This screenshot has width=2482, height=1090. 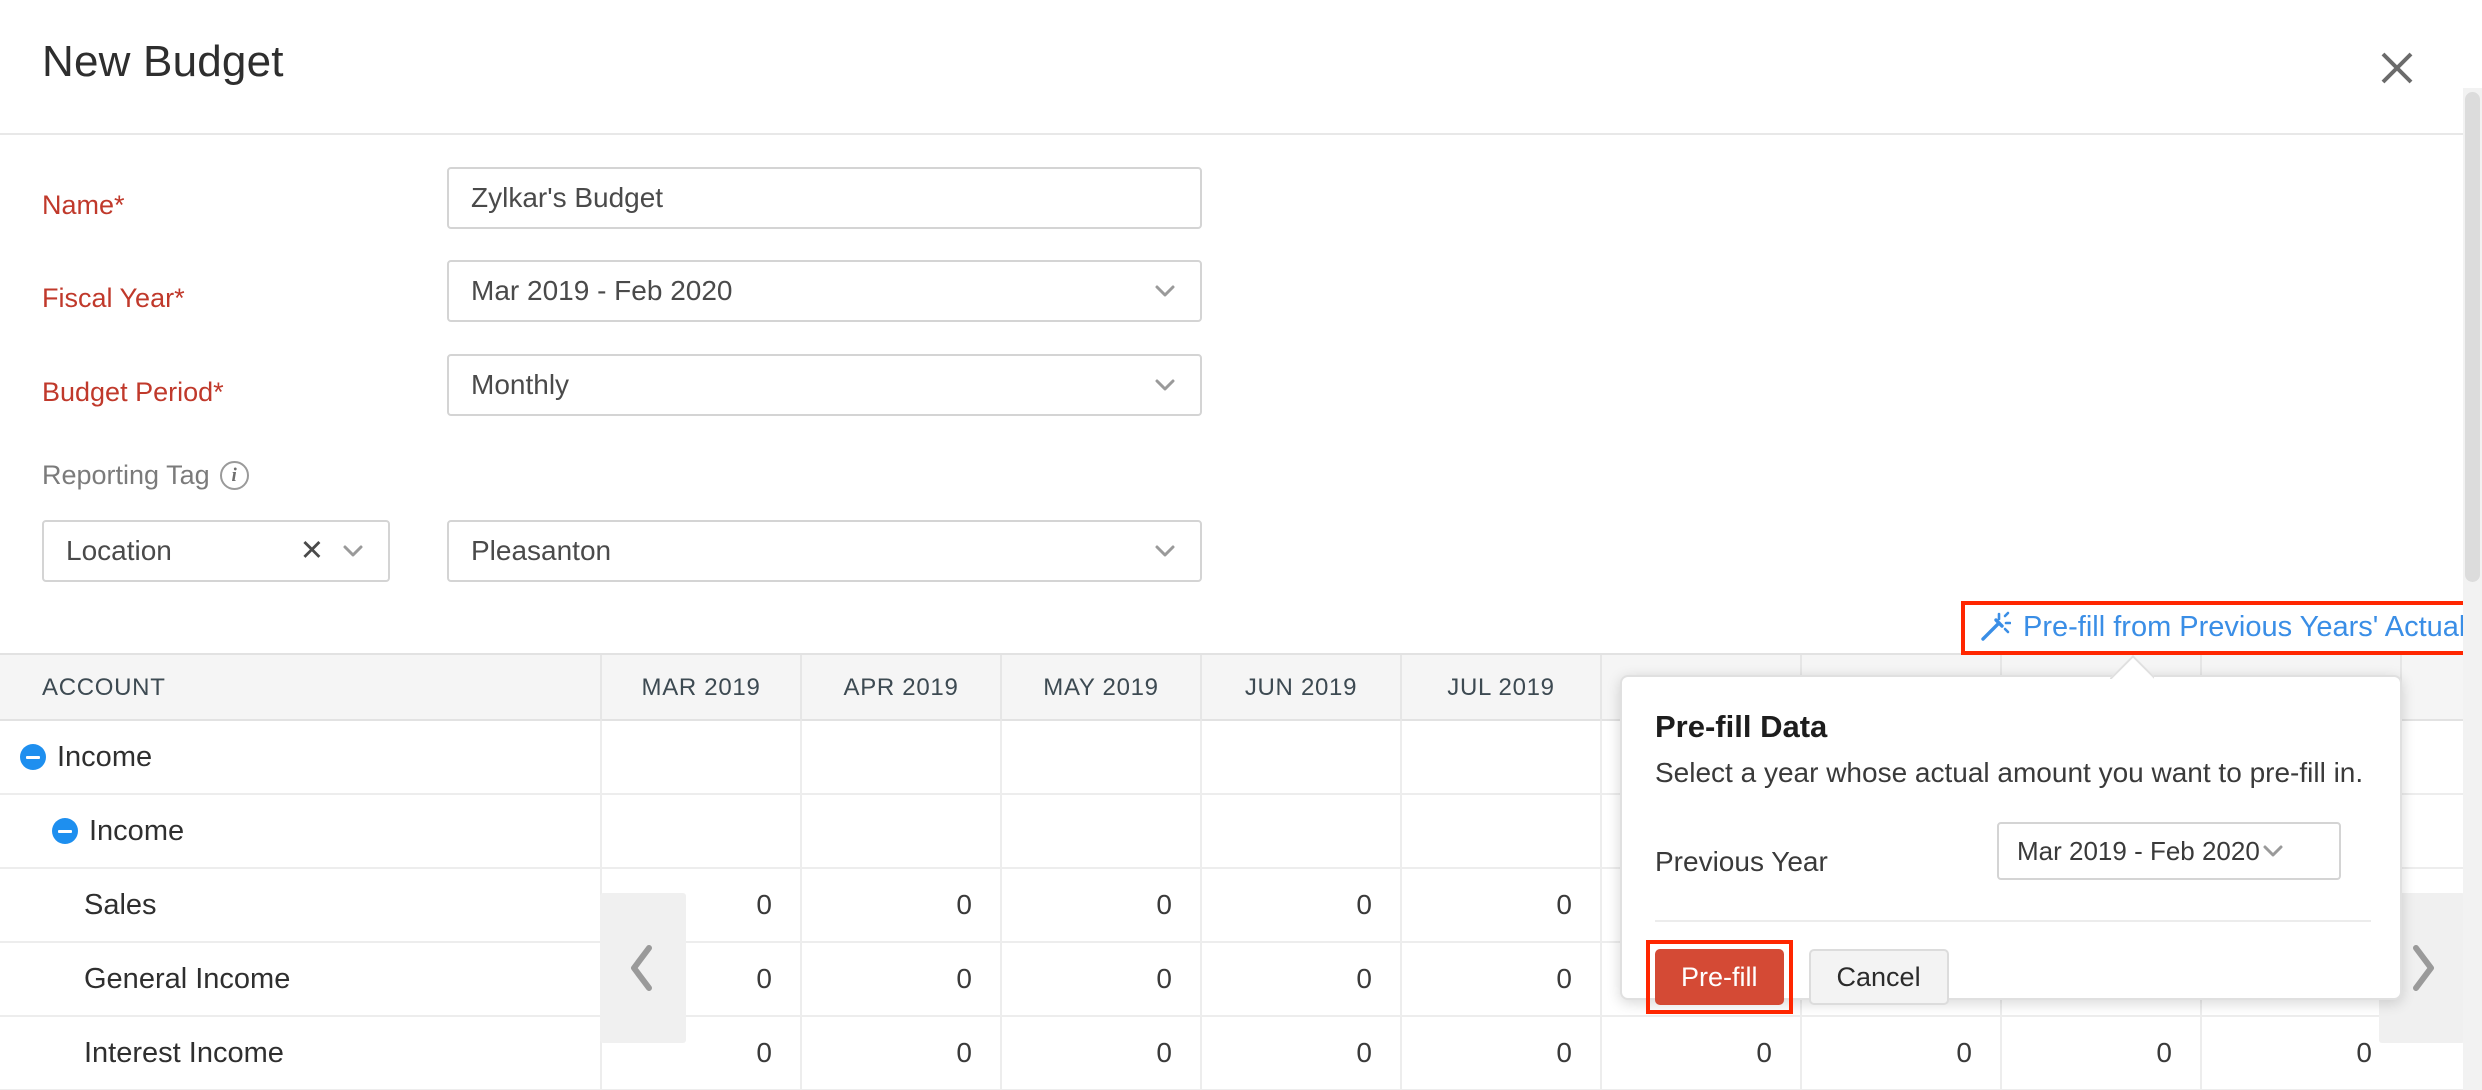 What do you see at coordinates (567, 197) in the screenshot?
I see `name-input-value: Zylkar's Budget` at bounding box center [567, 197].